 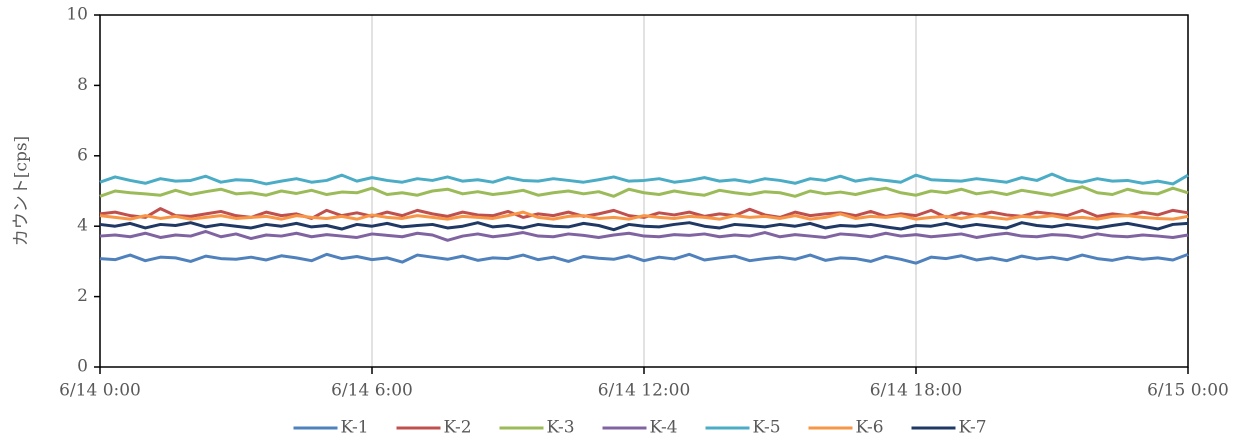 I want to click on legend-label: K-3, so click(x=561, y=428).